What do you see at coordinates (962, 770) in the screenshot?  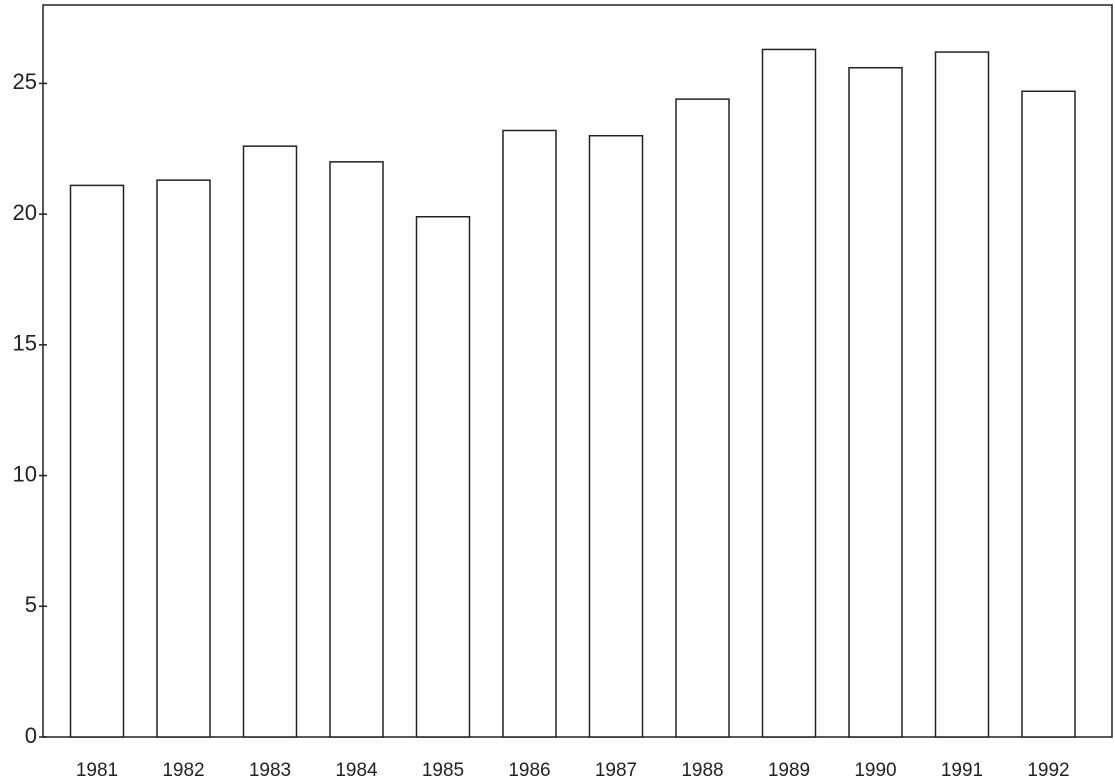 I see `x-tick-label: 1991` at bounding box center [962, 770].